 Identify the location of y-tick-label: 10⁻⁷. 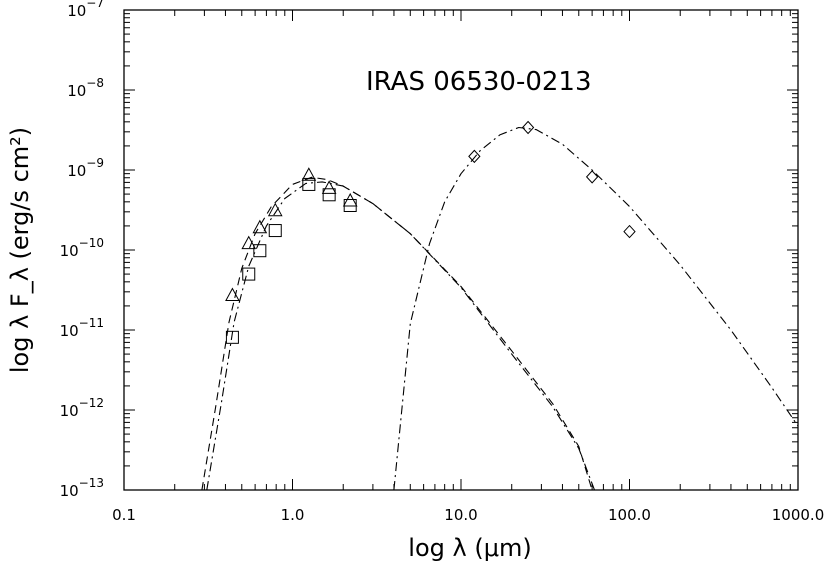
(85, 10).